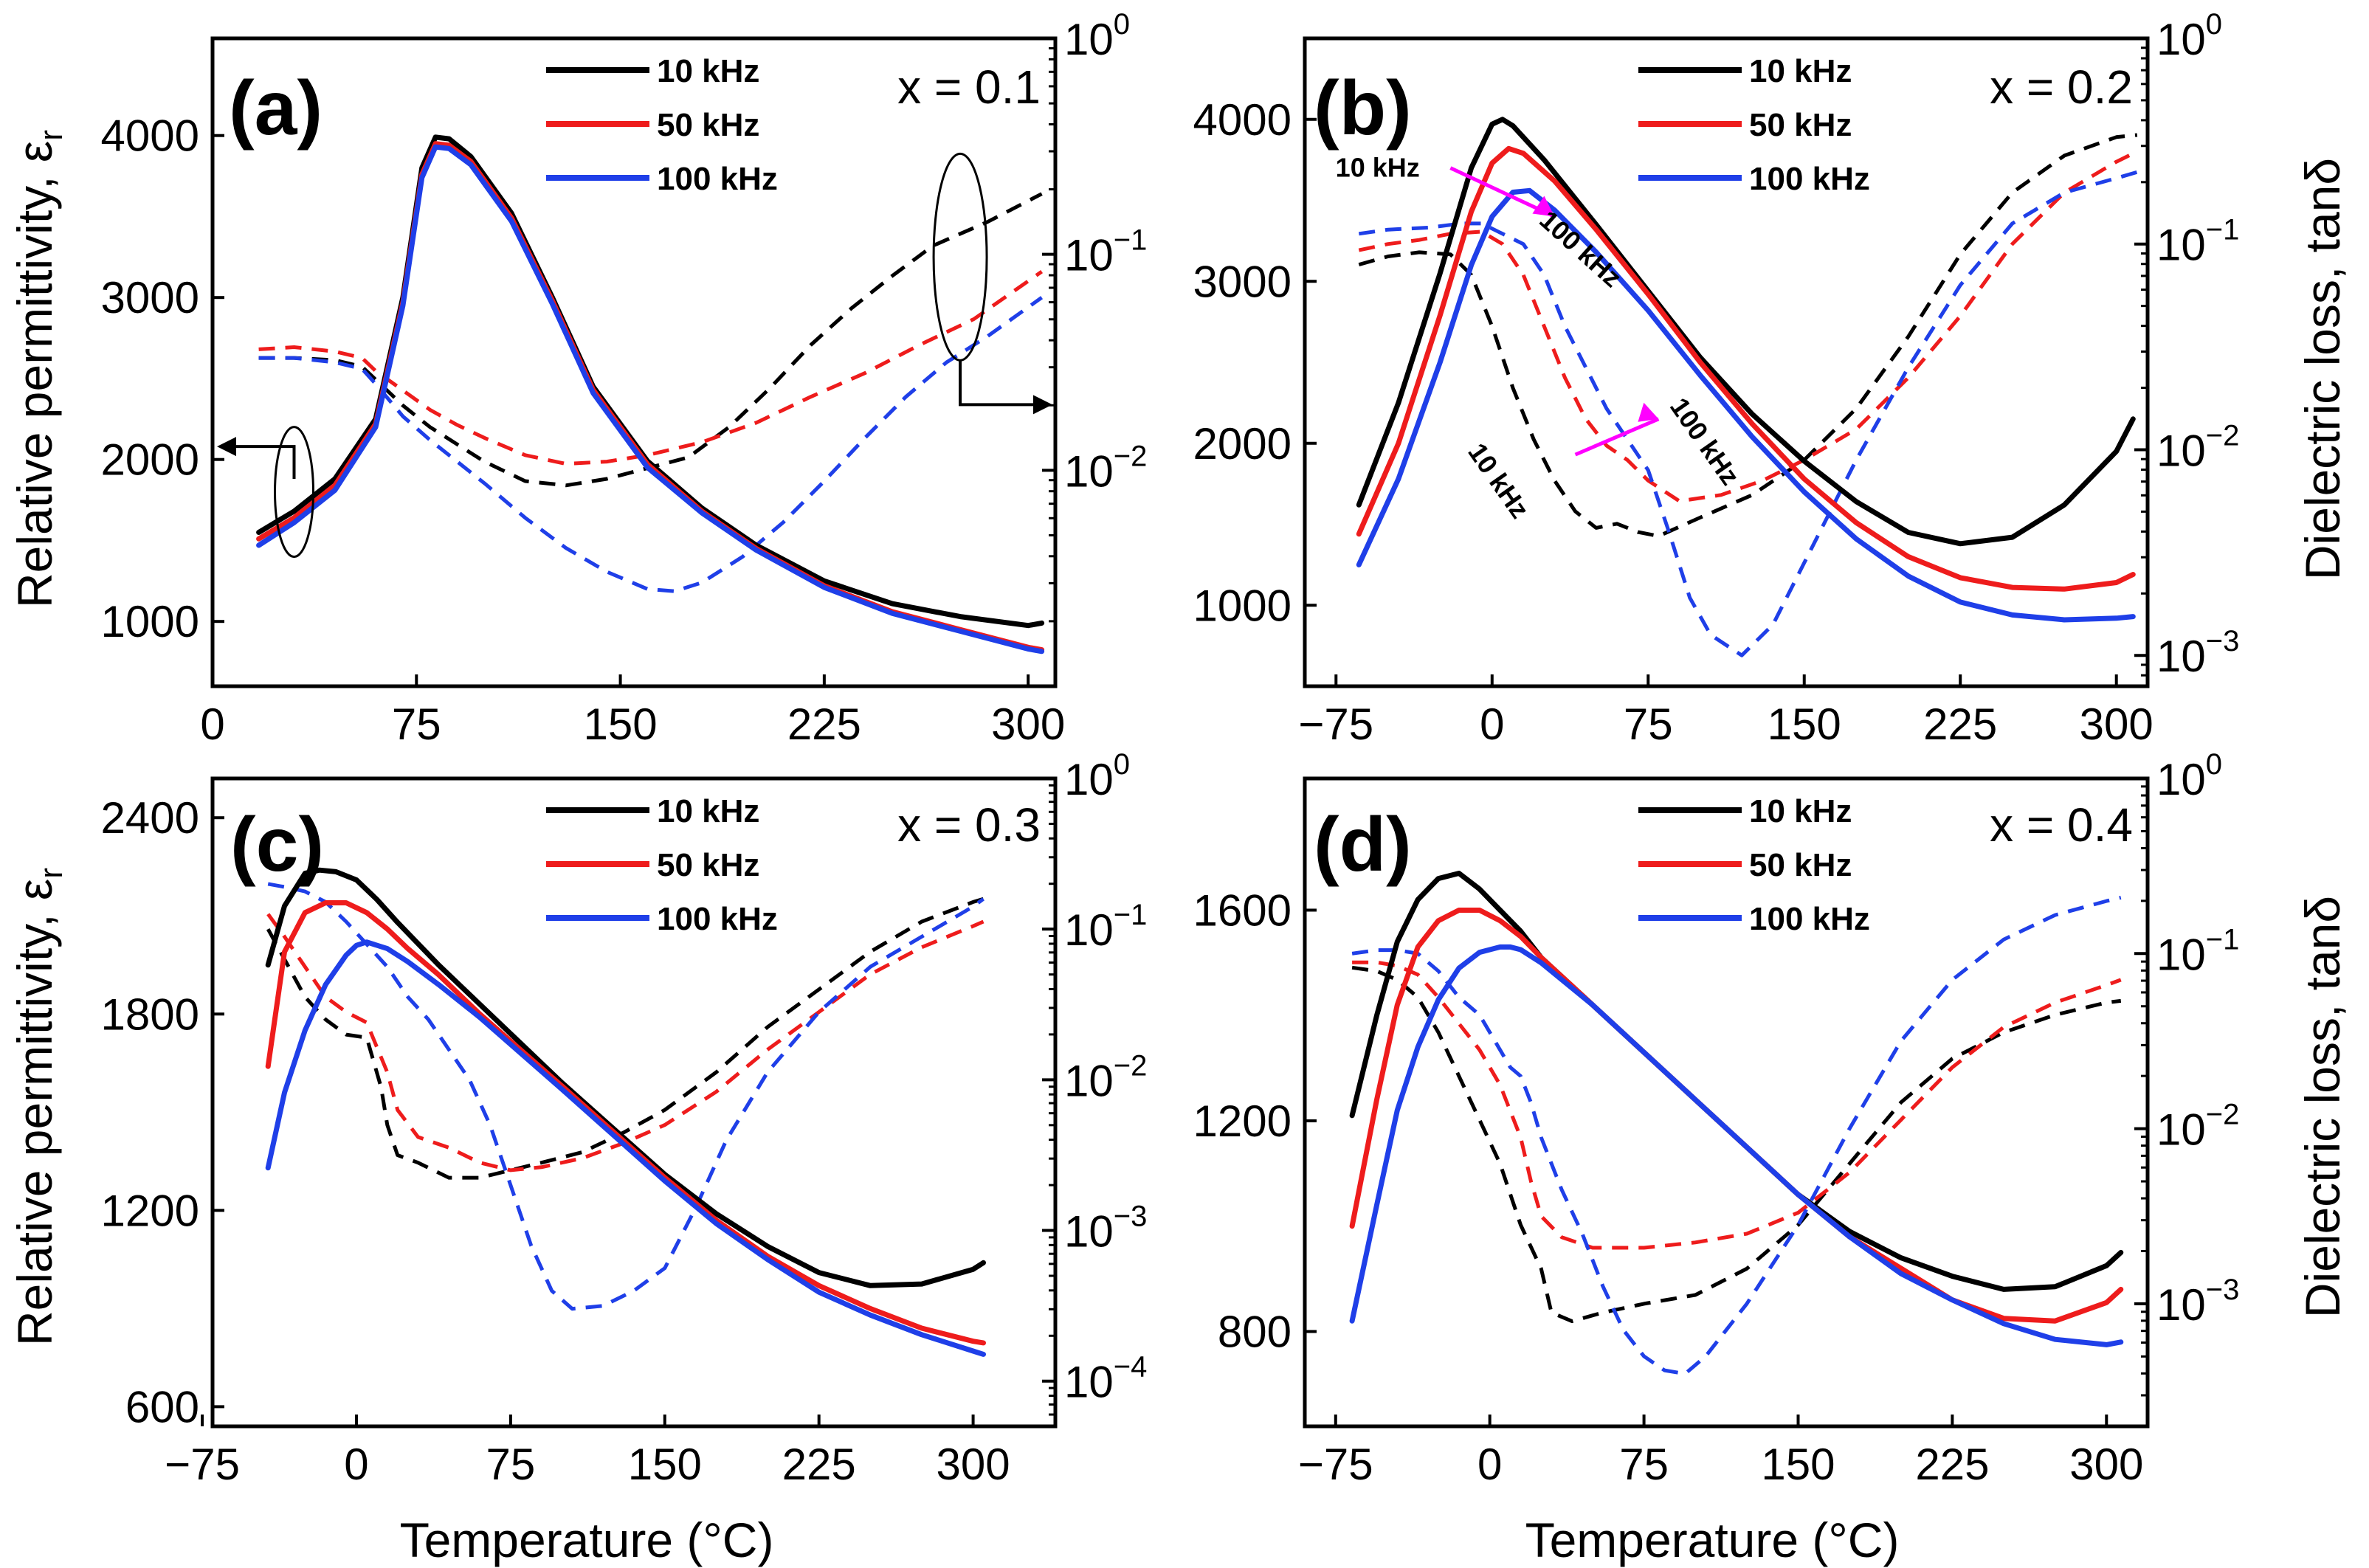 The width and height of the screenshot is (2369, 1568). Describe the element at coordinates (1242, 605) in the screenshot. I see `panel-b-y-left-tick-label: 1000` at that location.